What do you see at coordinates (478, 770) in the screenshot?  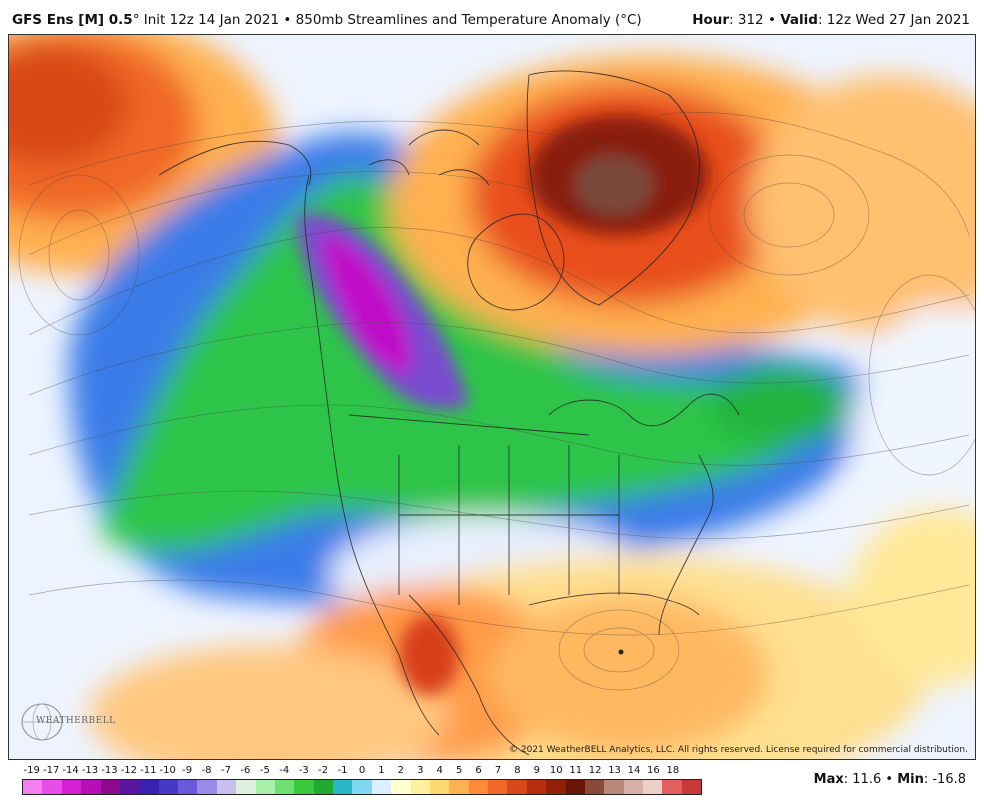 I see `colorbar-tick-label: 6` at bounding box center [478, 770].